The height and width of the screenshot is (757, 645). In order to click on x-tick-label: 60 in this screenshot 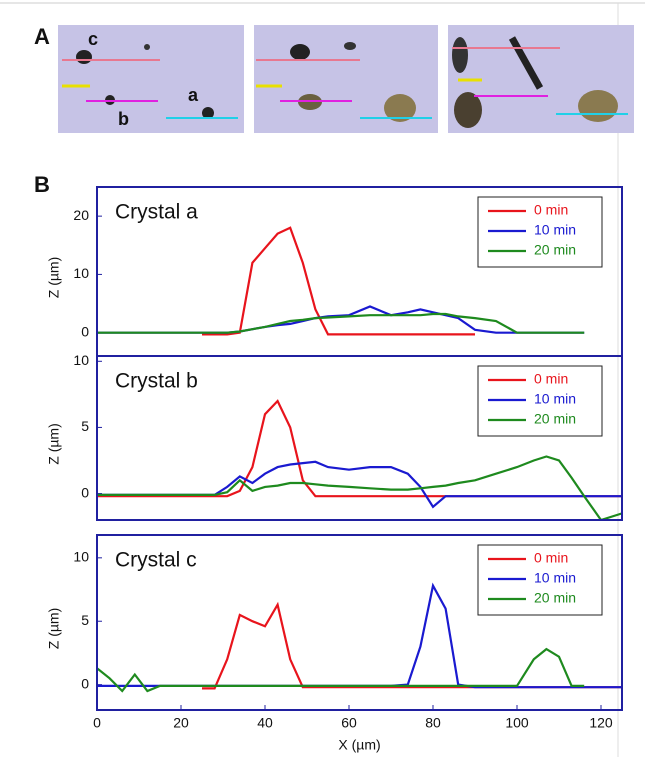, I will do `click(349, 723)`.